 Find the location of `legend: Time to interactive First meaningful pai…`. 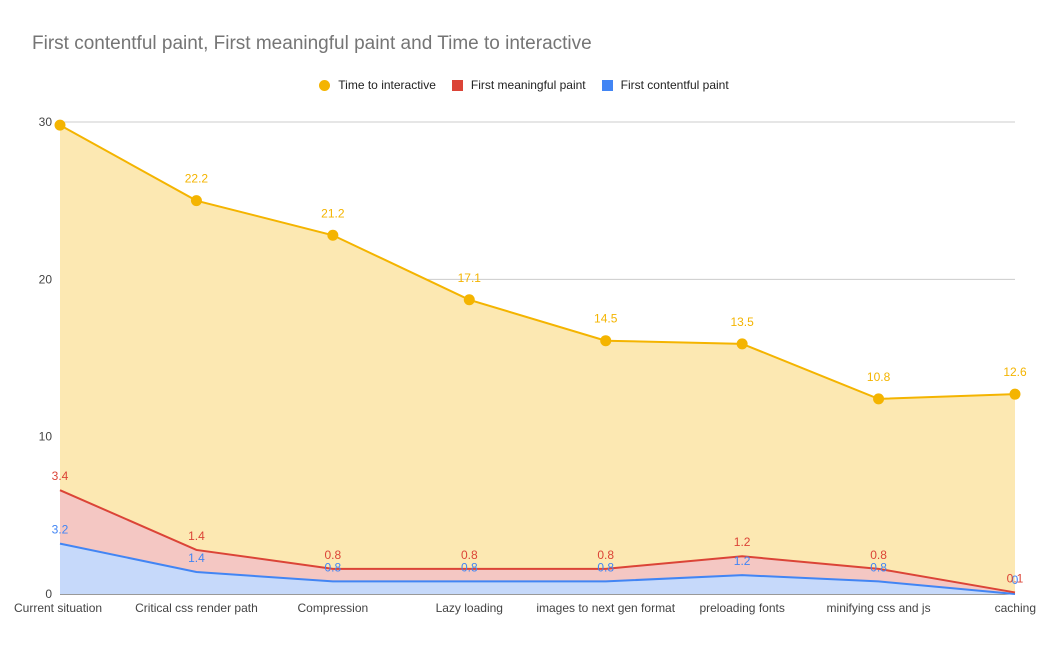

legend: Time to interactive First meaningful pai… is located at coordinates (524, 85).